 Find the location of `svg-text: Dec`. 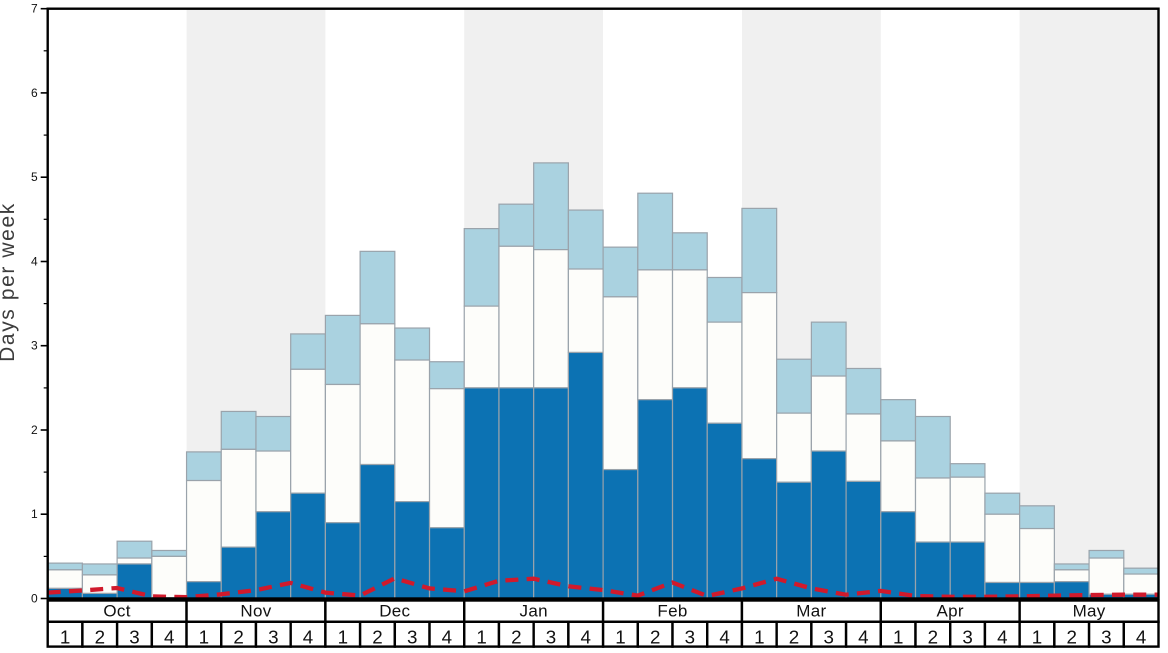

svg-text: Dec is located at coordinates (394, 611).